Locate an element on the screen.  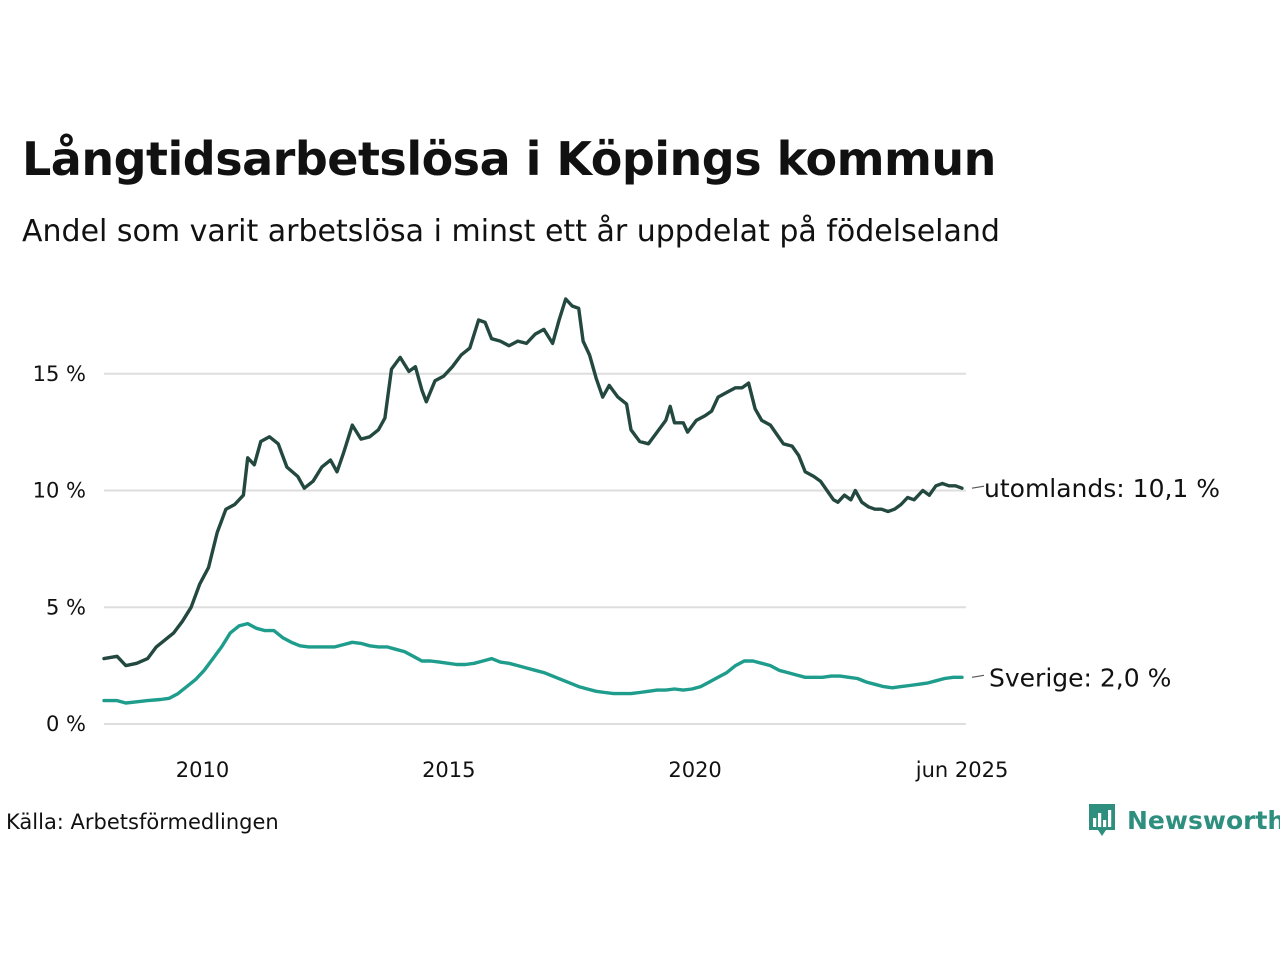
chart-title: Långtidsarbetslösa i Köpings kommun is located at coordinates (509, 159).